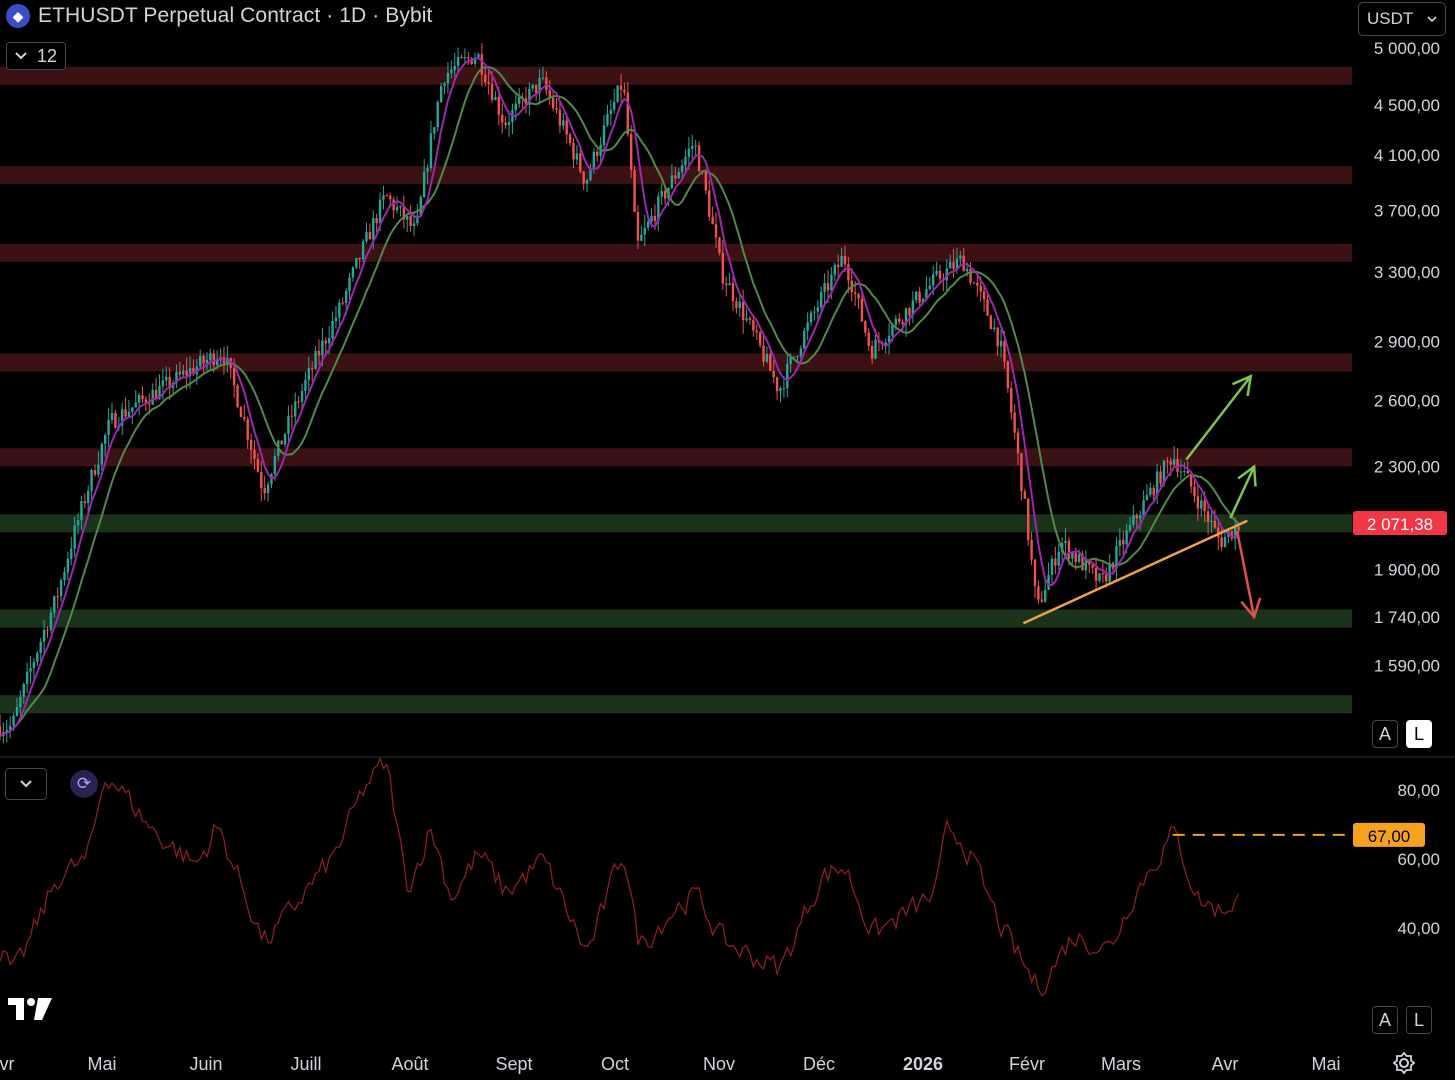  I want to click on price-tick-label: 4 500,00, so click(1407, 105).